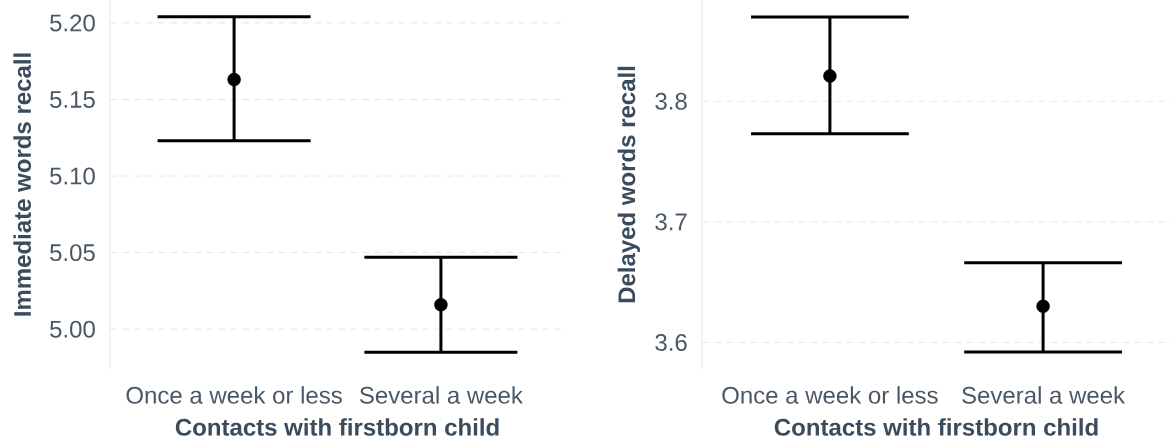  Describe the element at coordinates (22, 184) in the screenshot. I see `y-axis-title: Immediate words recall` at that location.